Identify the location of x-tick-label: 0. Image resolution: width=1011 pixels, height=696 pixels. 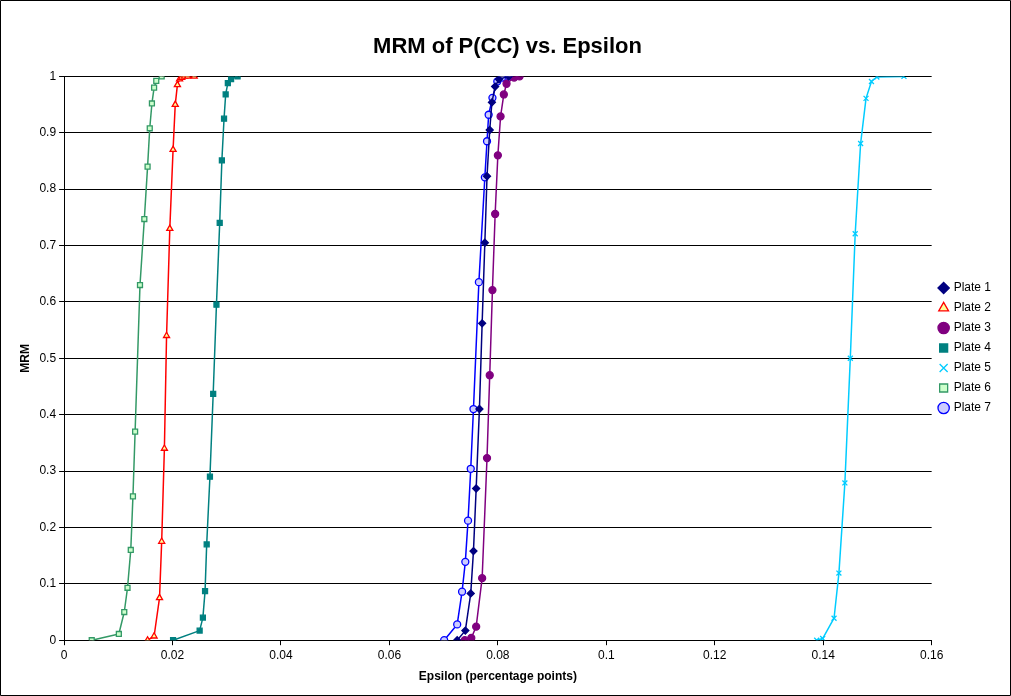
(64, 654).